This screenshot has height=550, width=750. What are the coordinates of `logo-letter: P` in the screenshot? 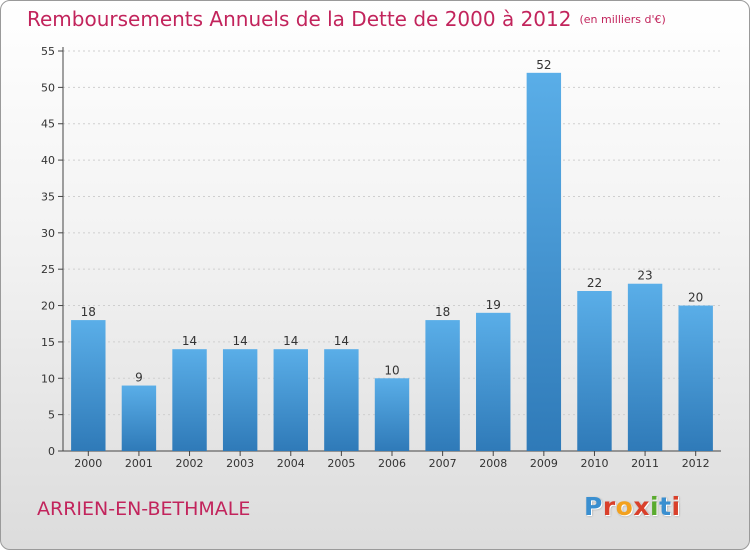 It's located at (593, 506).